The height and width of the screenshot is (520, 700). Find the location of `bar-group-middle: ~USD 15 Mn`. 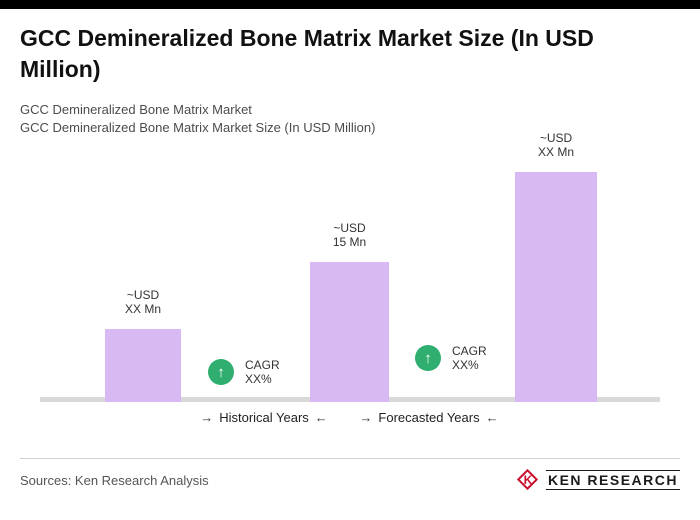

bar-group-middle: ~USD 15 Mn is located at coordinates (349, 311).